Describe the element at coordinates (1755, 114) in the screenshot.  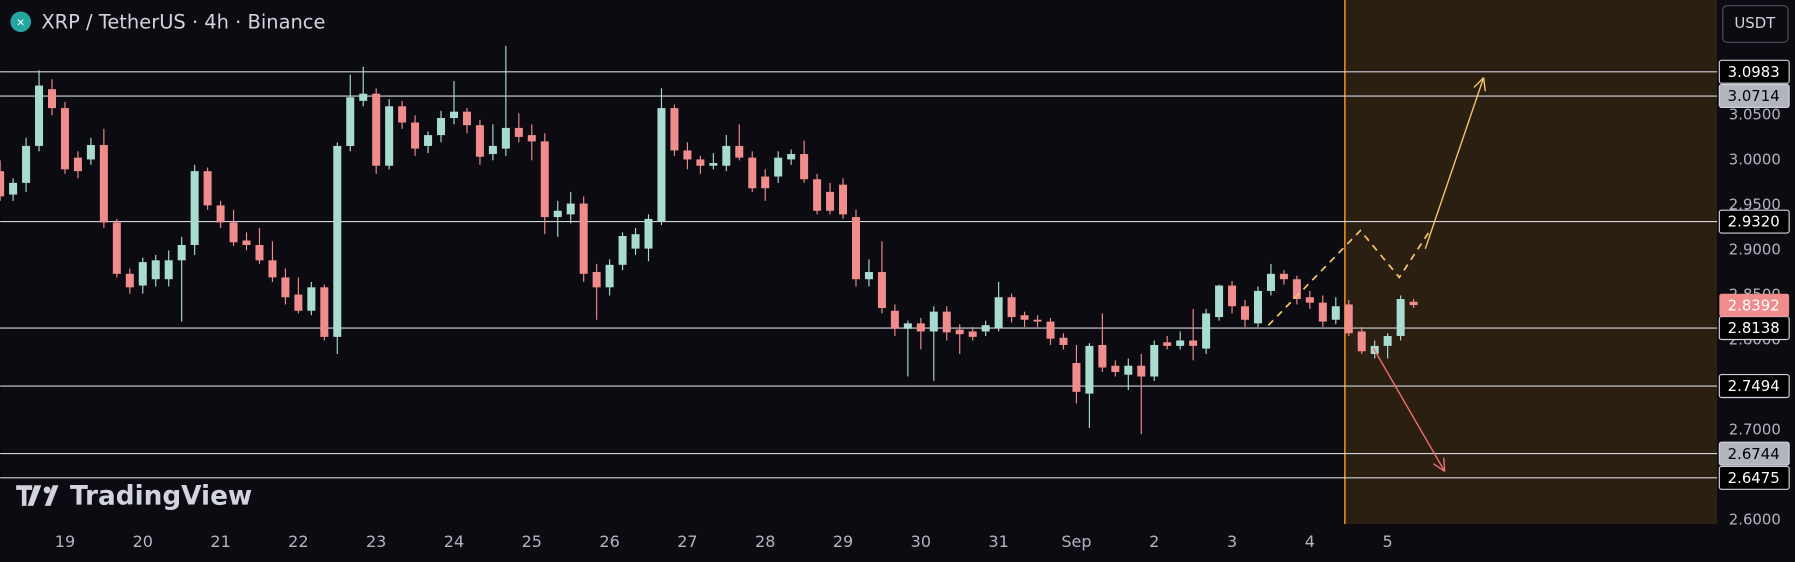
I see `y-tick-label: 3.0500` at that location.